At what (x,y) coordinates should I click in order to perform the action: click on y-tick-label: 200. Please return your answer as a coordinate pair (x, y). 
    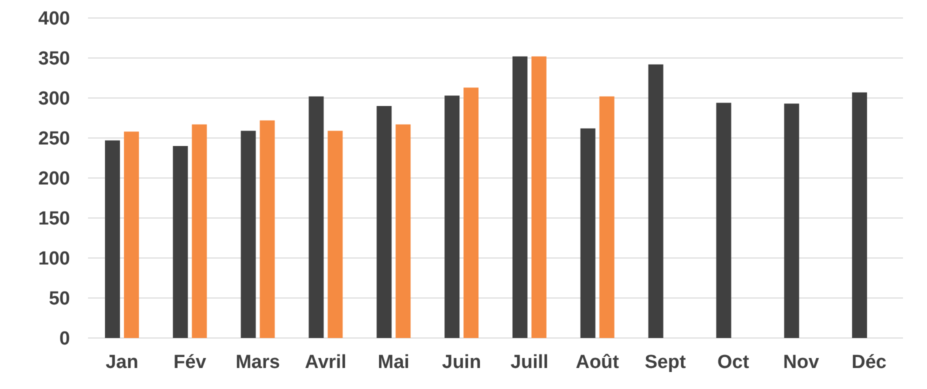
    Looking at the image, I should click on (54, 179).